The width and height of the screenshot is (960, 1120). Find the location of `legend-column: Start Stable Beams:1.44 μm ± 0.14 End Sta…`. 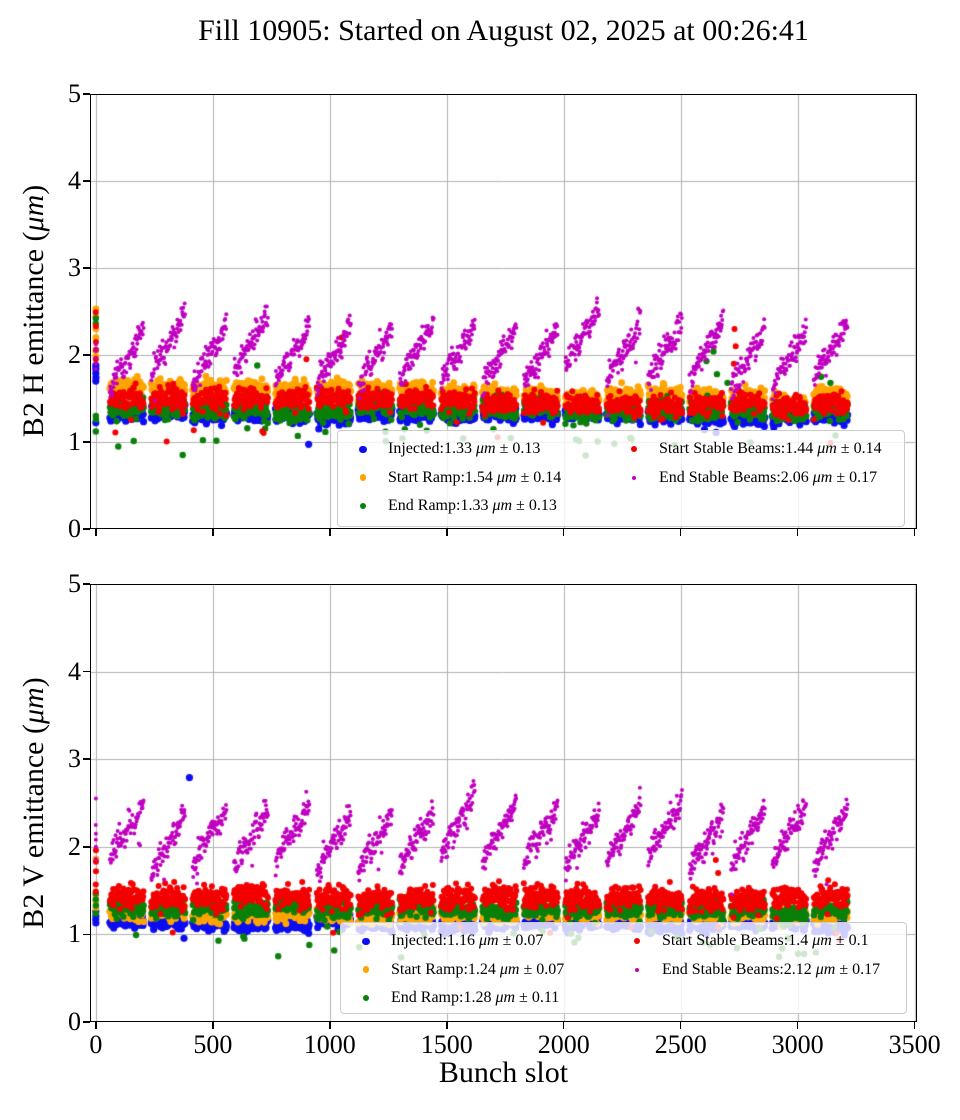

legend-column: Start Stable Beams:1.44 μm ± 0.14 End Sta… is located at coordinates (745, 463).